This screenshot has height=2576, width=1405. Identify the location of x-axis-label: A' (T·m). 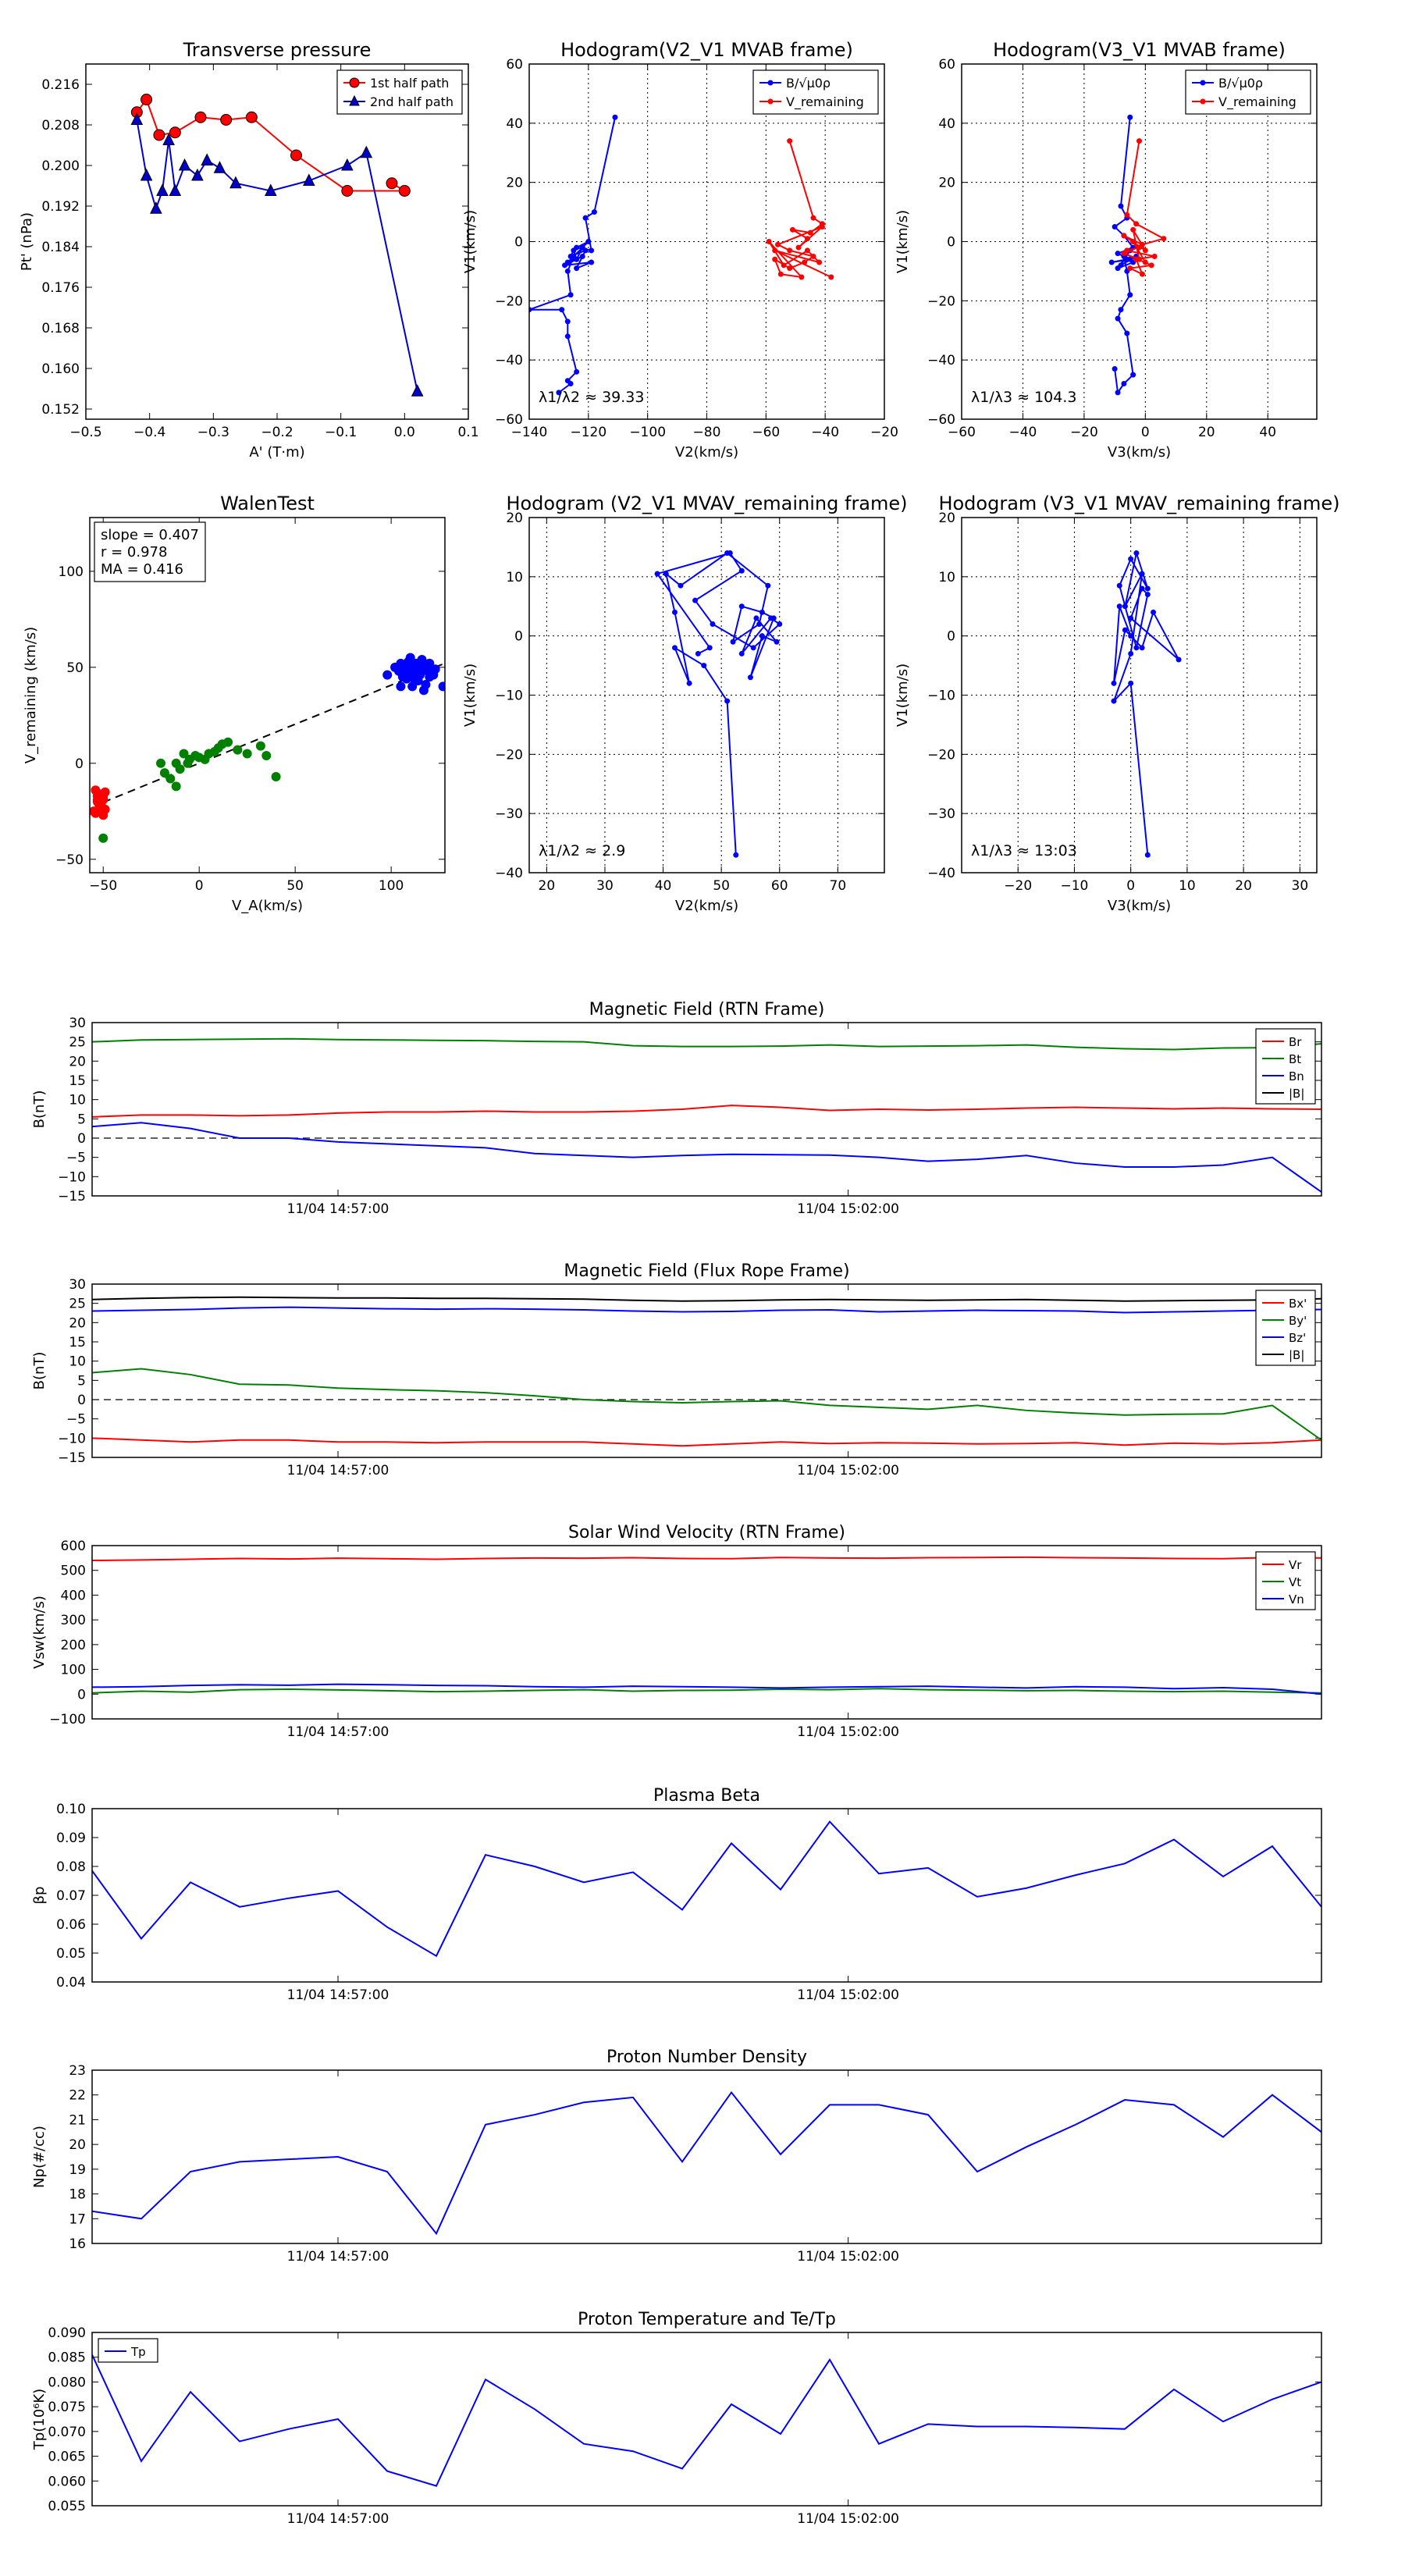
(276, 452).